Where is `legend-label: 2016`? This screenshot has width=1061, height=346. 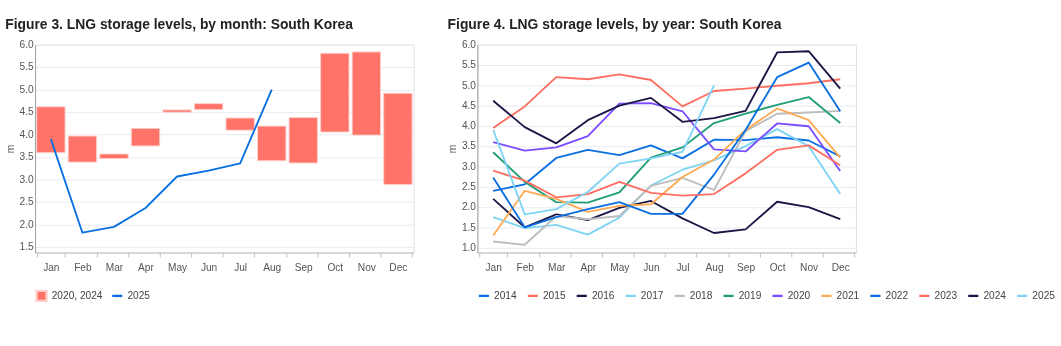 legend-label: 2016 is located at coordinates (603, 295).